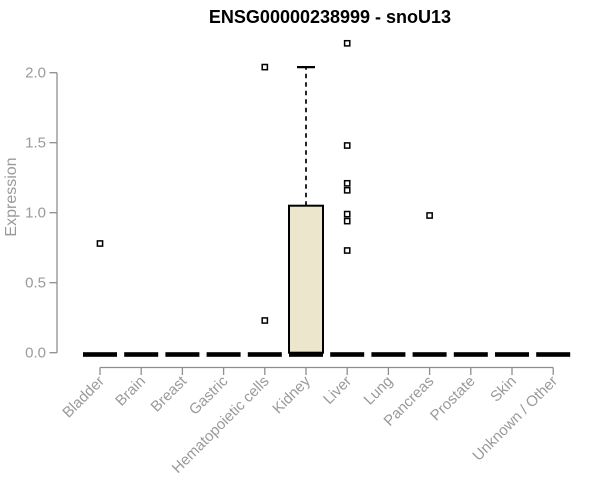 This screenshot has height=500, width=600. I want to click on median-bar-kidney, so click(306, 354).